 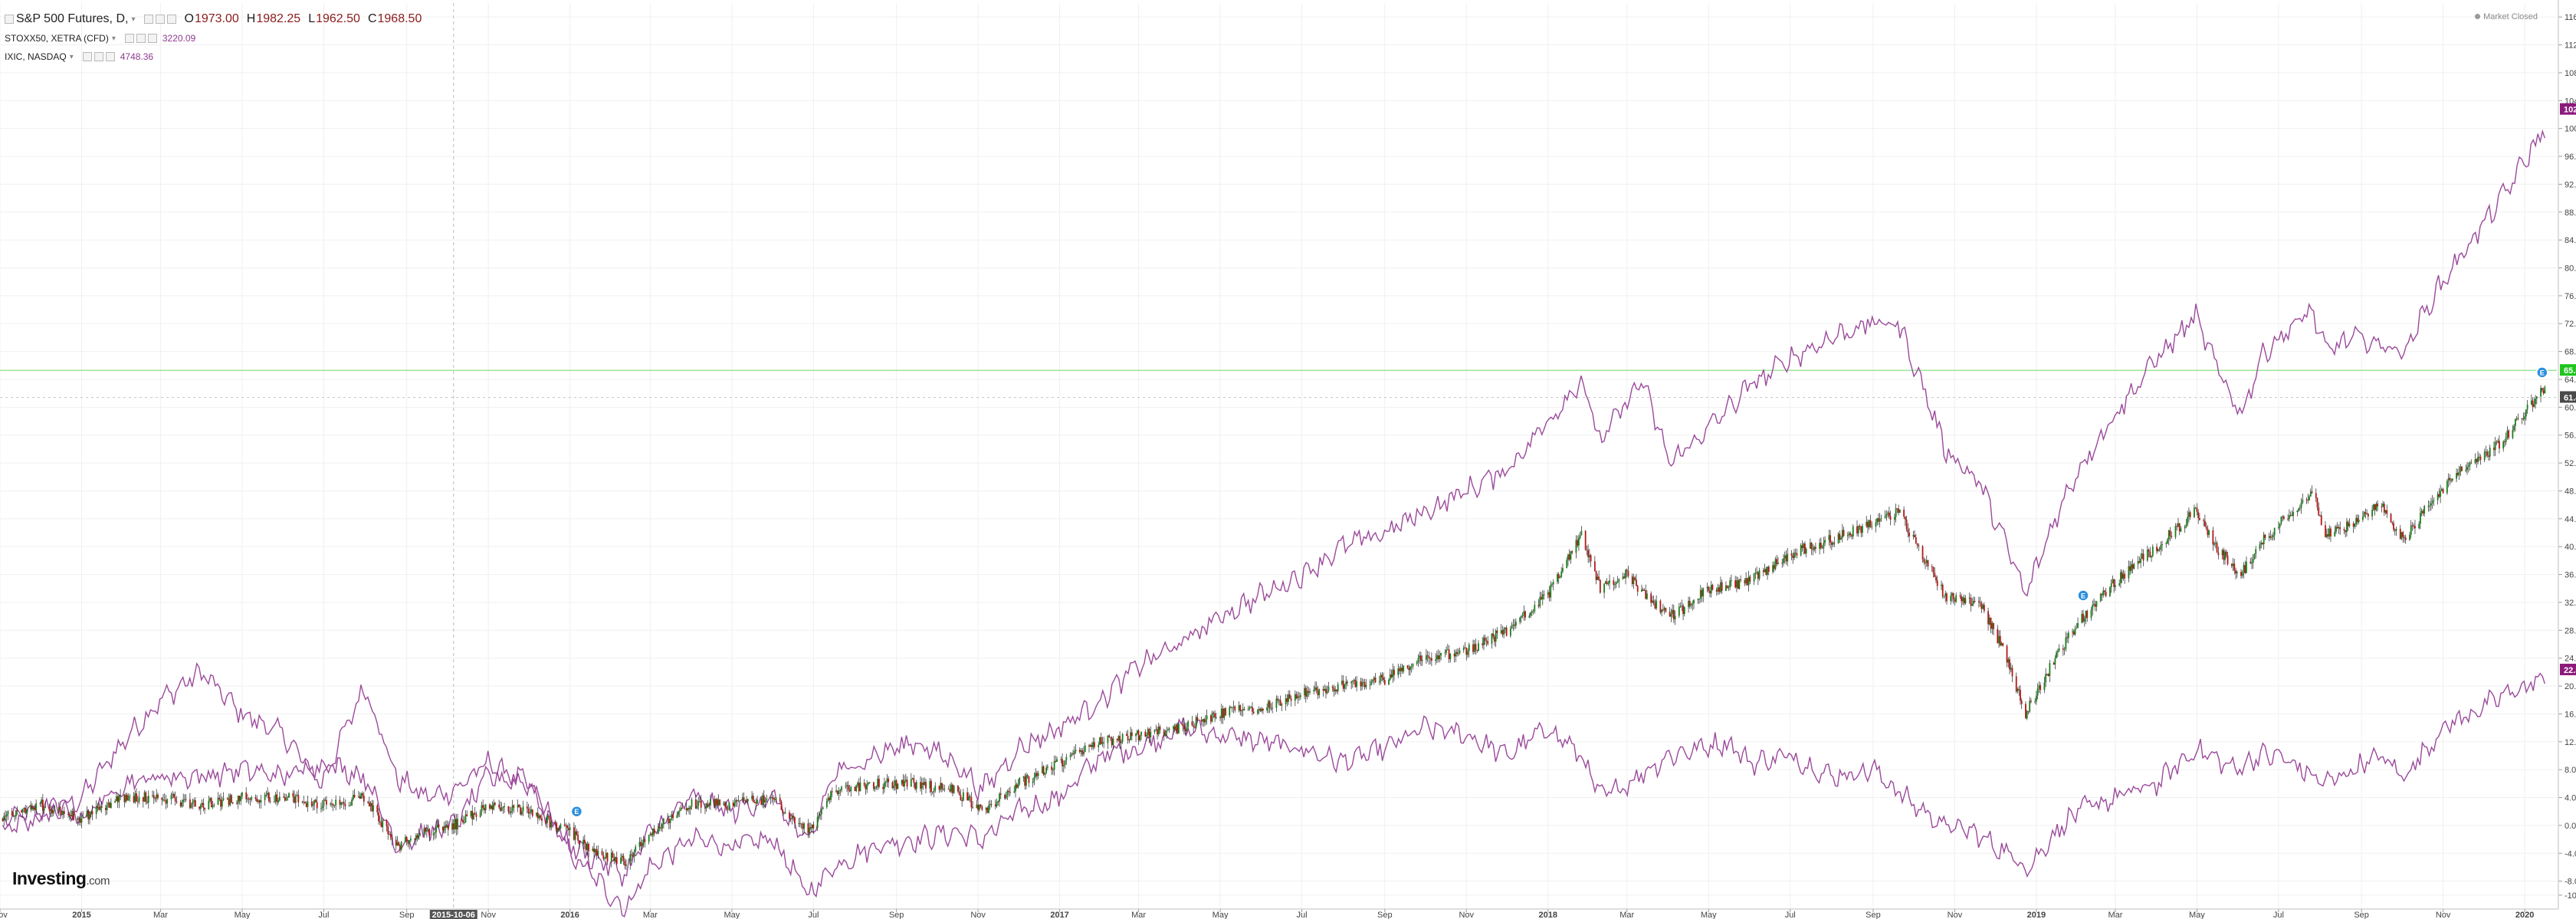 I want to click on collapse-toggle, so click(x=9, y=19).